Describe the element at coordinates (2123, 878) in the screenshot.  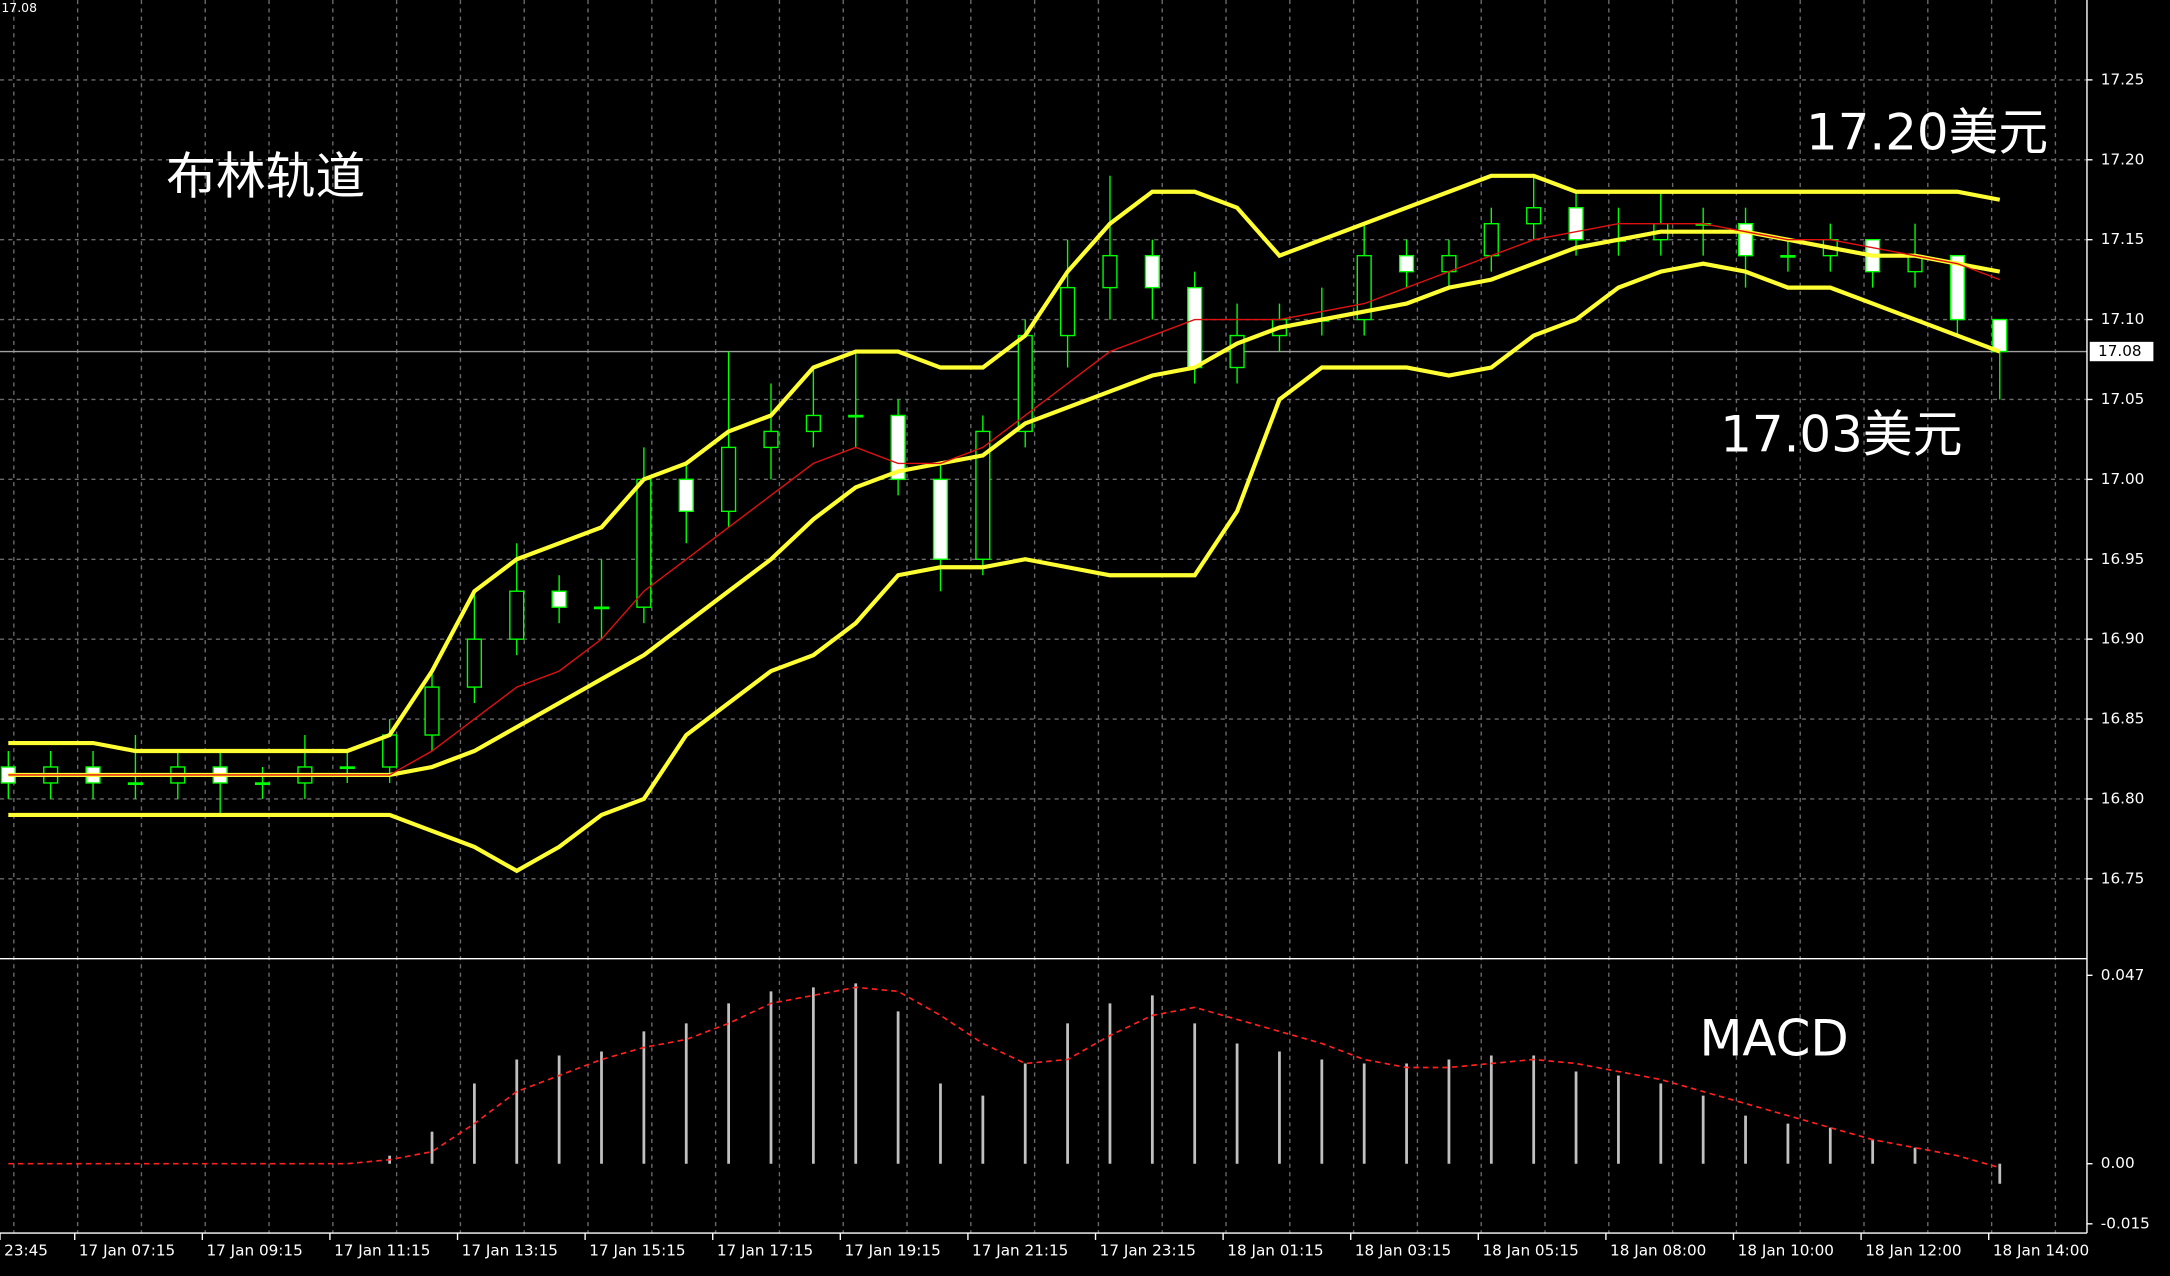
I see `y-tick-label: 16.75` at that location.